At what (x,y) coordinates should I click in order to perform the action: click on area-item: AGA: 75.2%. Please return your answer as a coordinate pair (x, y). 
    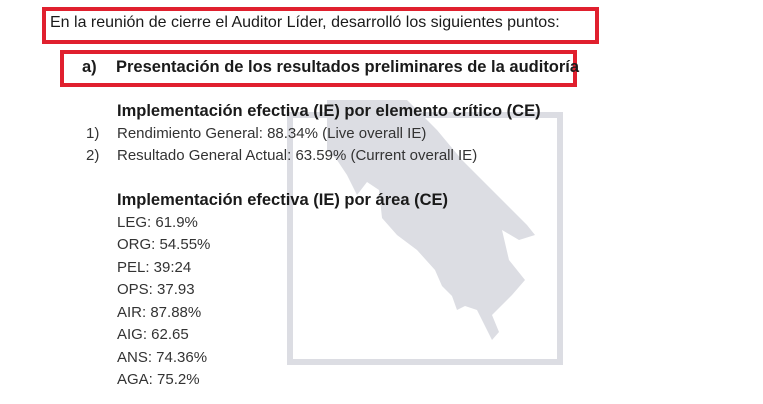
    Looking at the image, I should click on (158, 379).